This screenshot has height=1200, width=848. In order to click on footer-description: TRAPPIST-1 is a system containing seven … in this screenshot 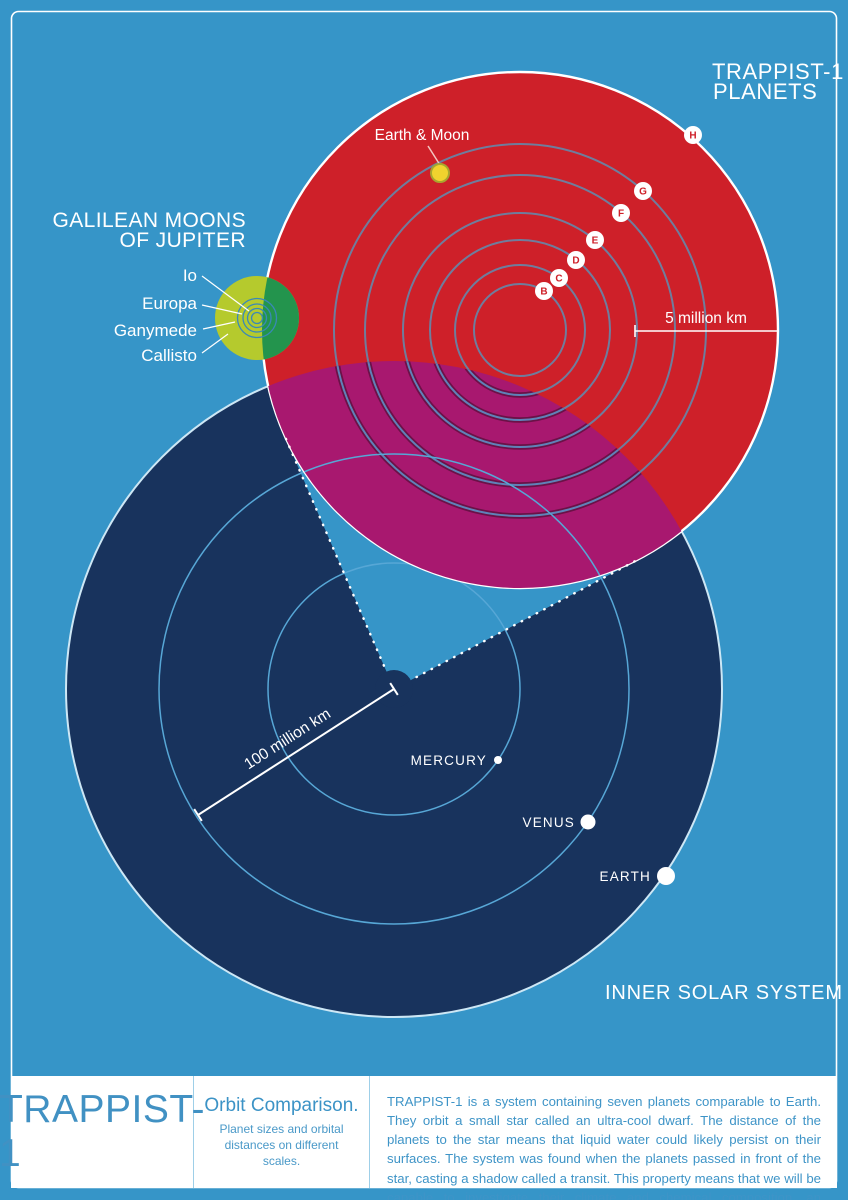, I will do `click(604, 1147)`.